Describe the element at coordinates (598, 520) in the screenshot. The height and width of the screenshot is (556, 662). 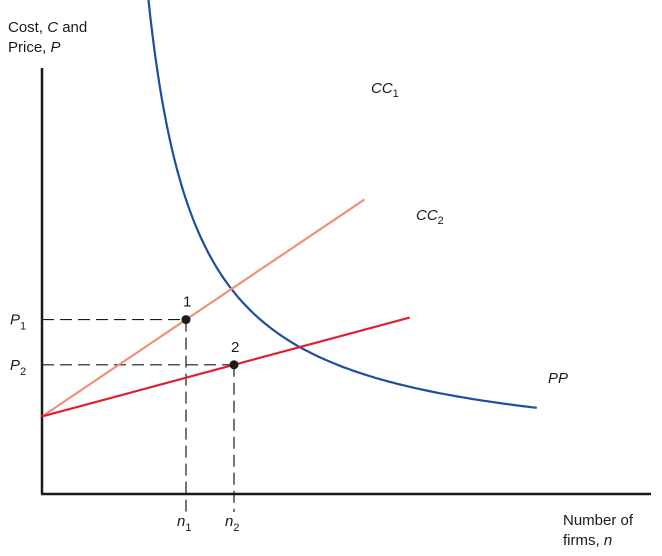
I see `x-axis-label-line1: Number of` at that location.